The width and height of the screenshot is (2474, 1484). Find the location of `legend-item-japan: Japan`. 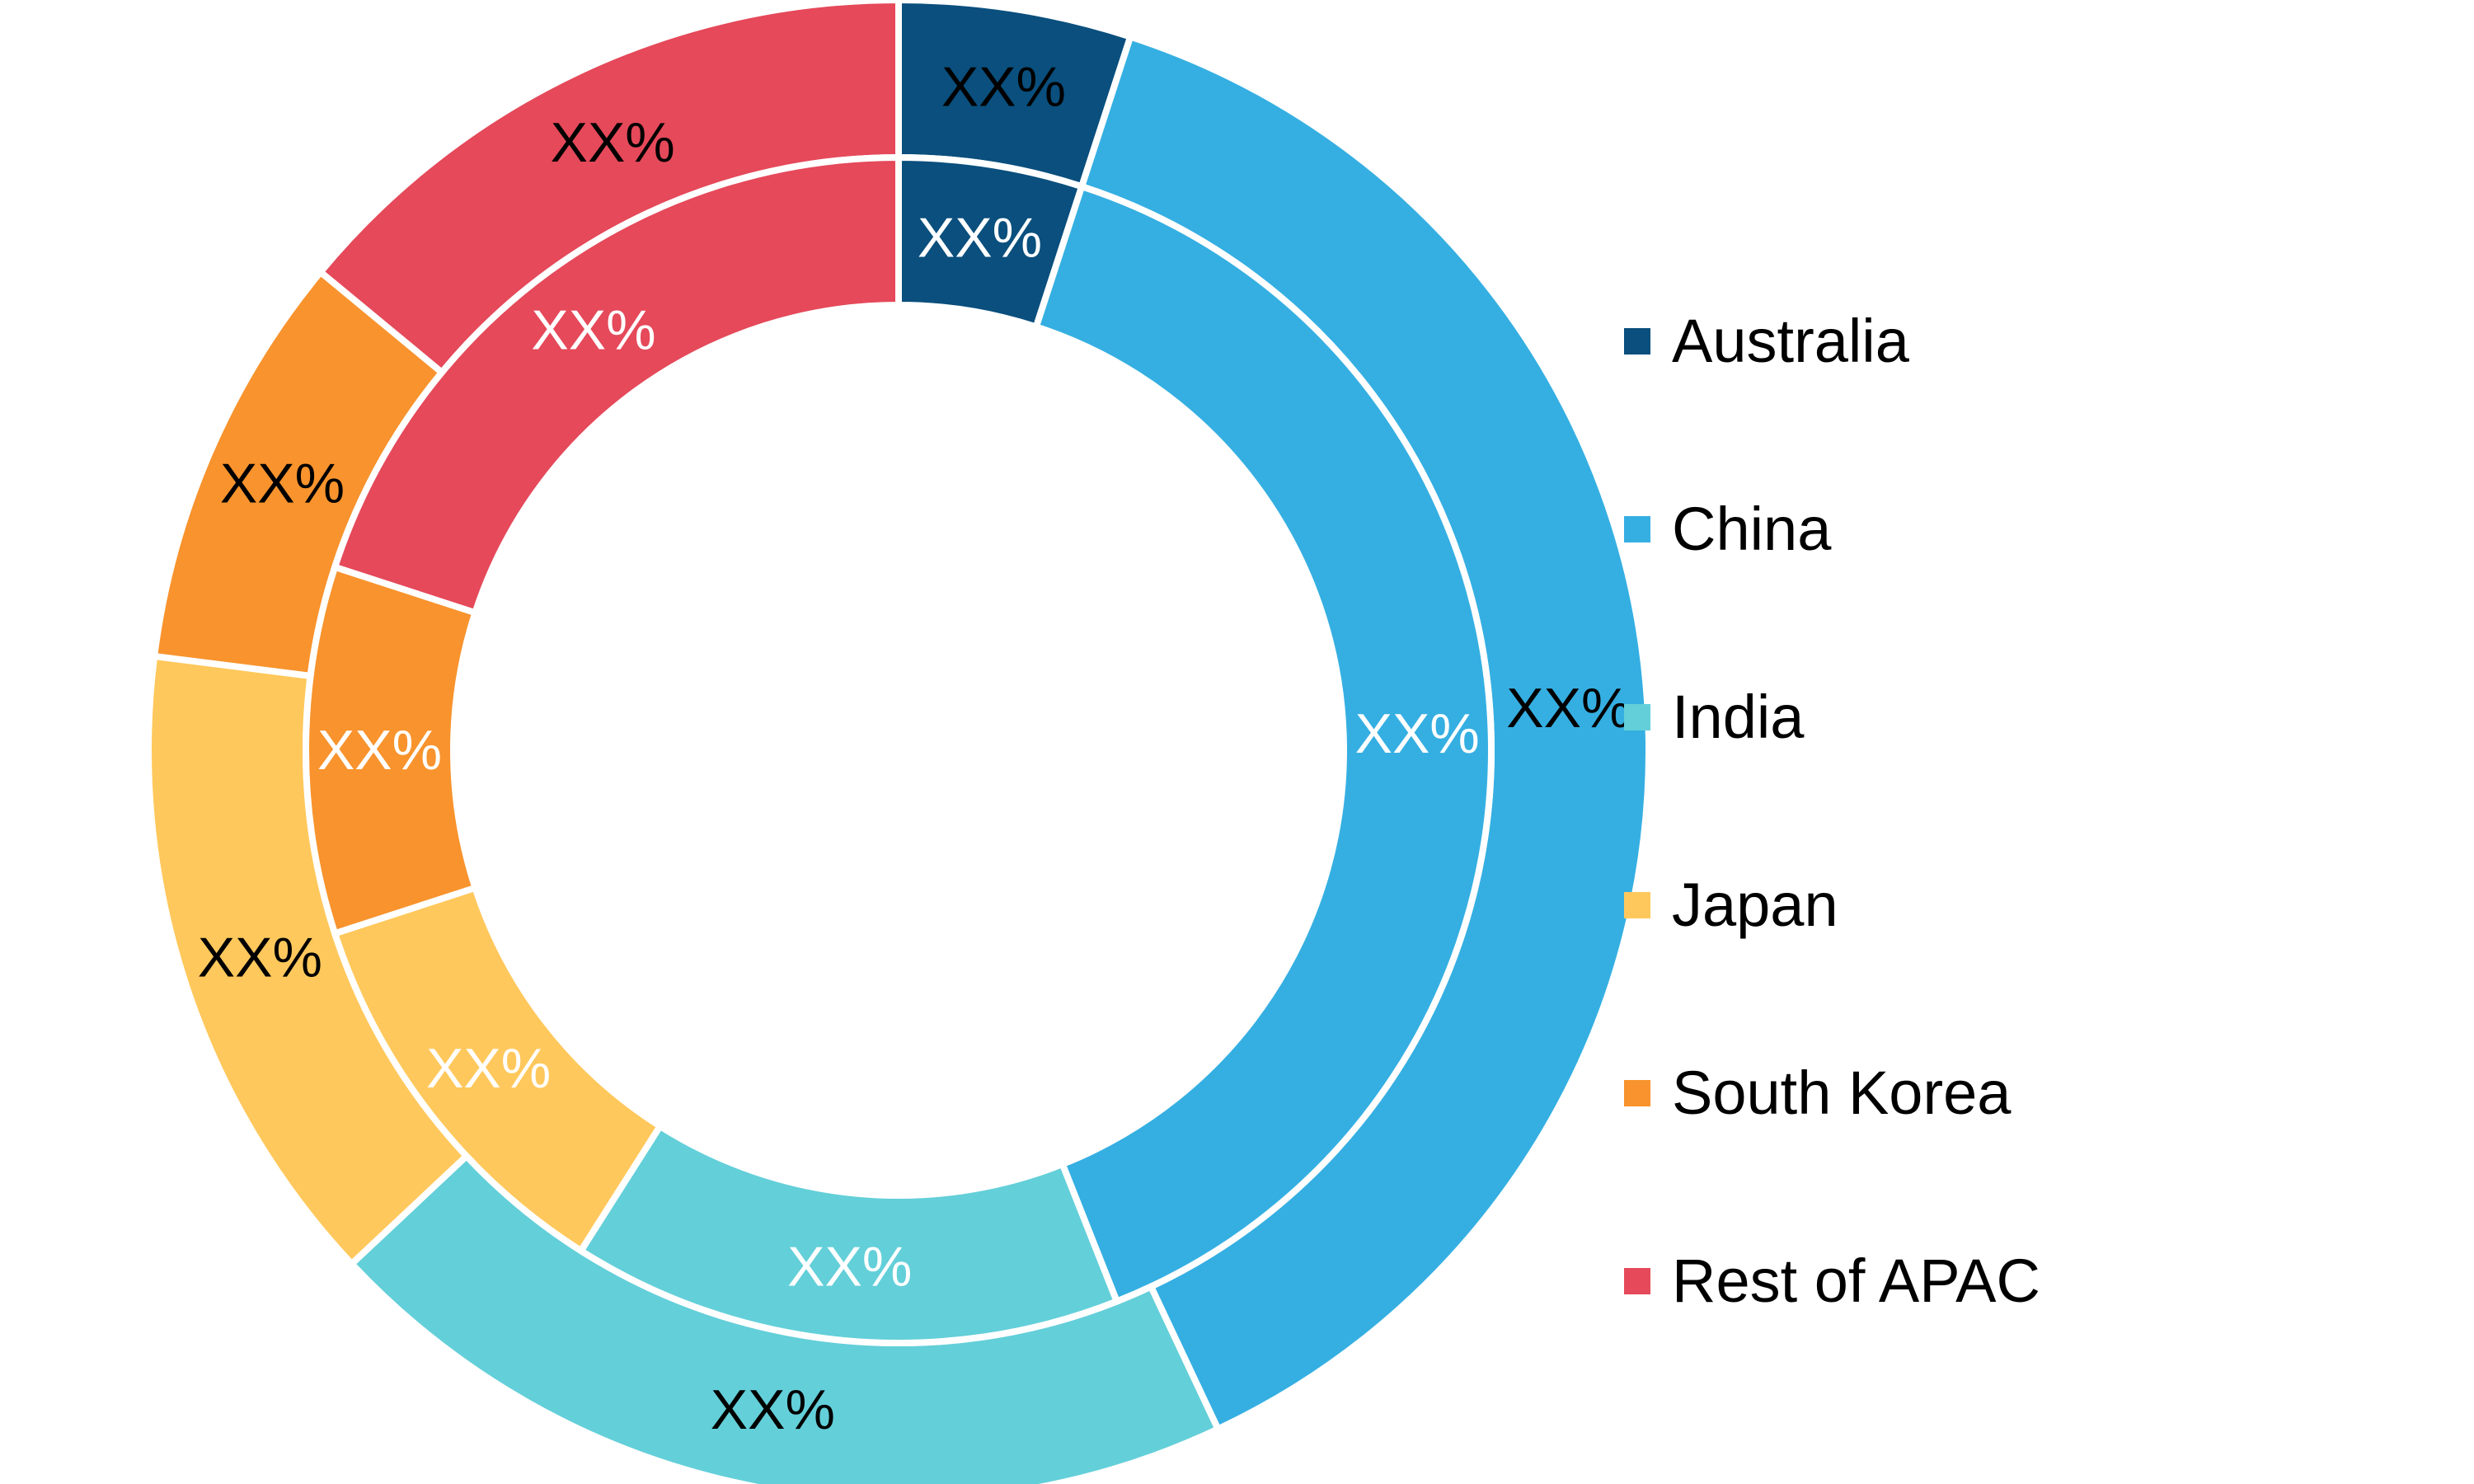

legend-item-japan: Japan is located at coordinates (1832, 905).